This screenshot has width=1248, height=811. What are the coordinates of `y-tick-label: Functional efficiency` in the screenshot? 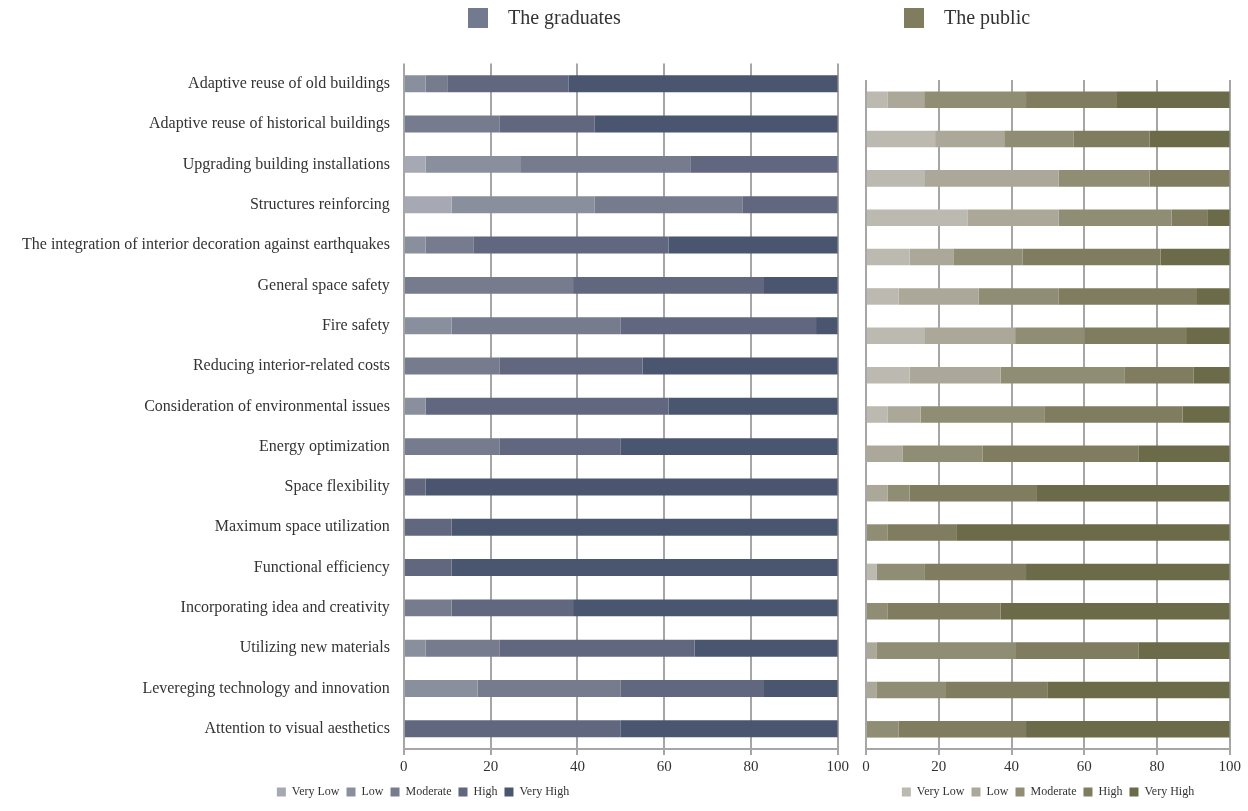 It's located at (321, 566).